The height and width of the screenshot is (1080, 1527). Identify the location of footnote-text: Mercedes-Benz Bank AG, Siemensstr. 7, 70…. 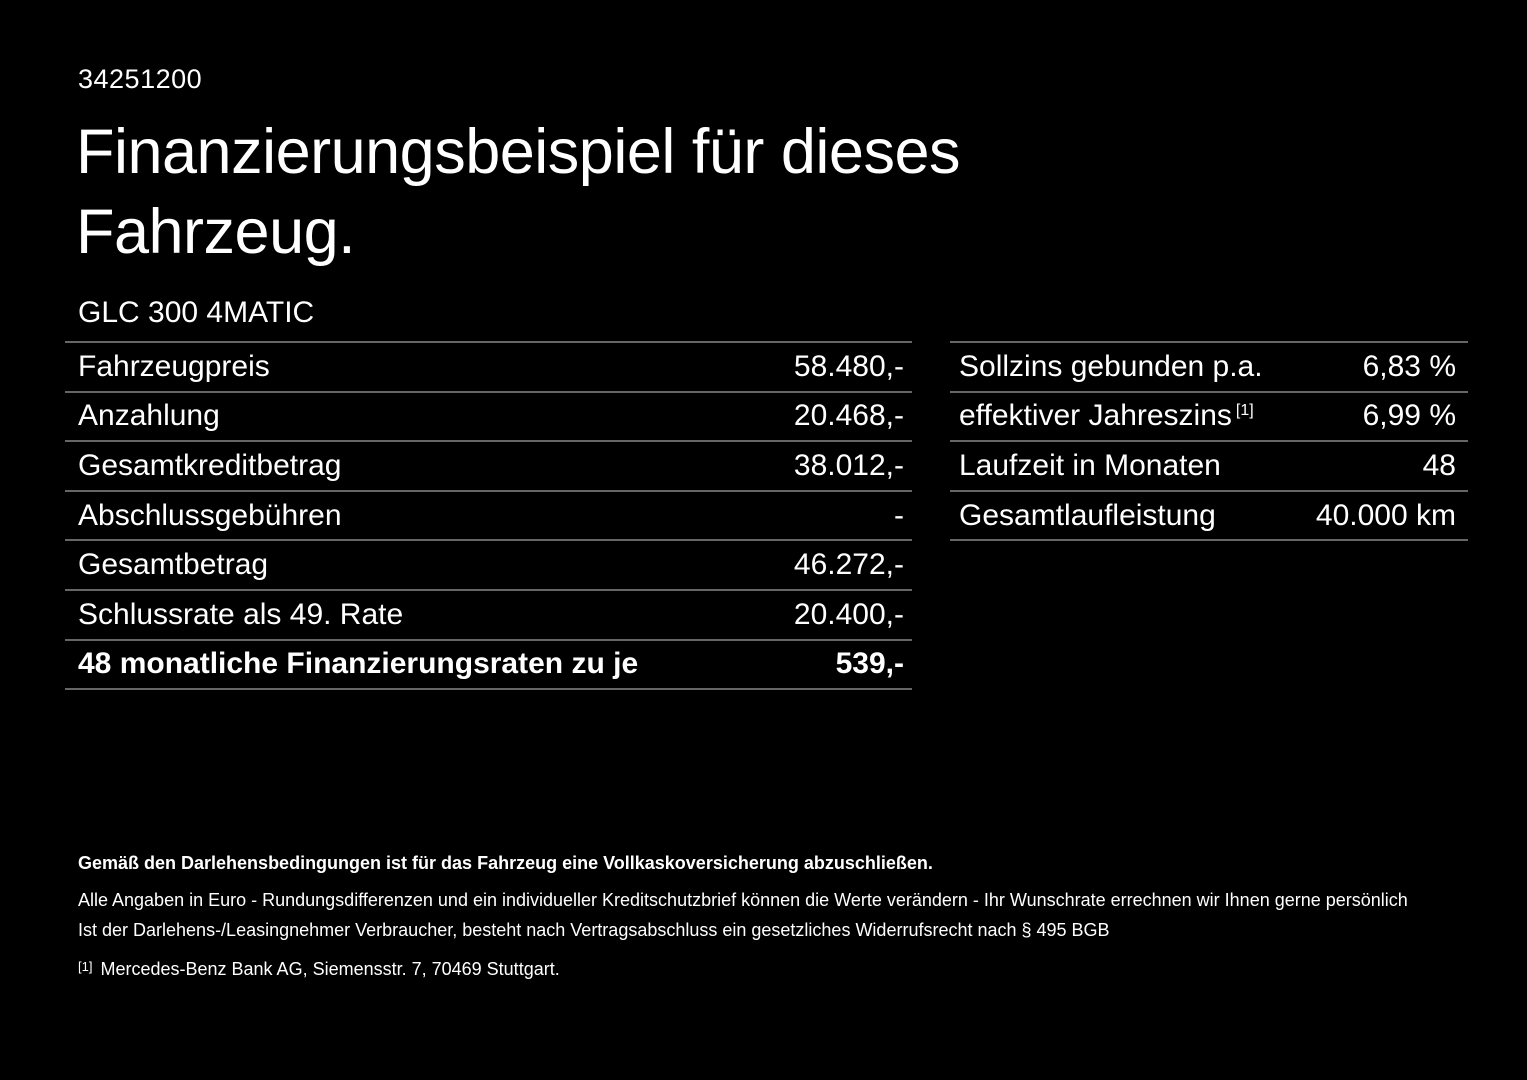
(330, 969).